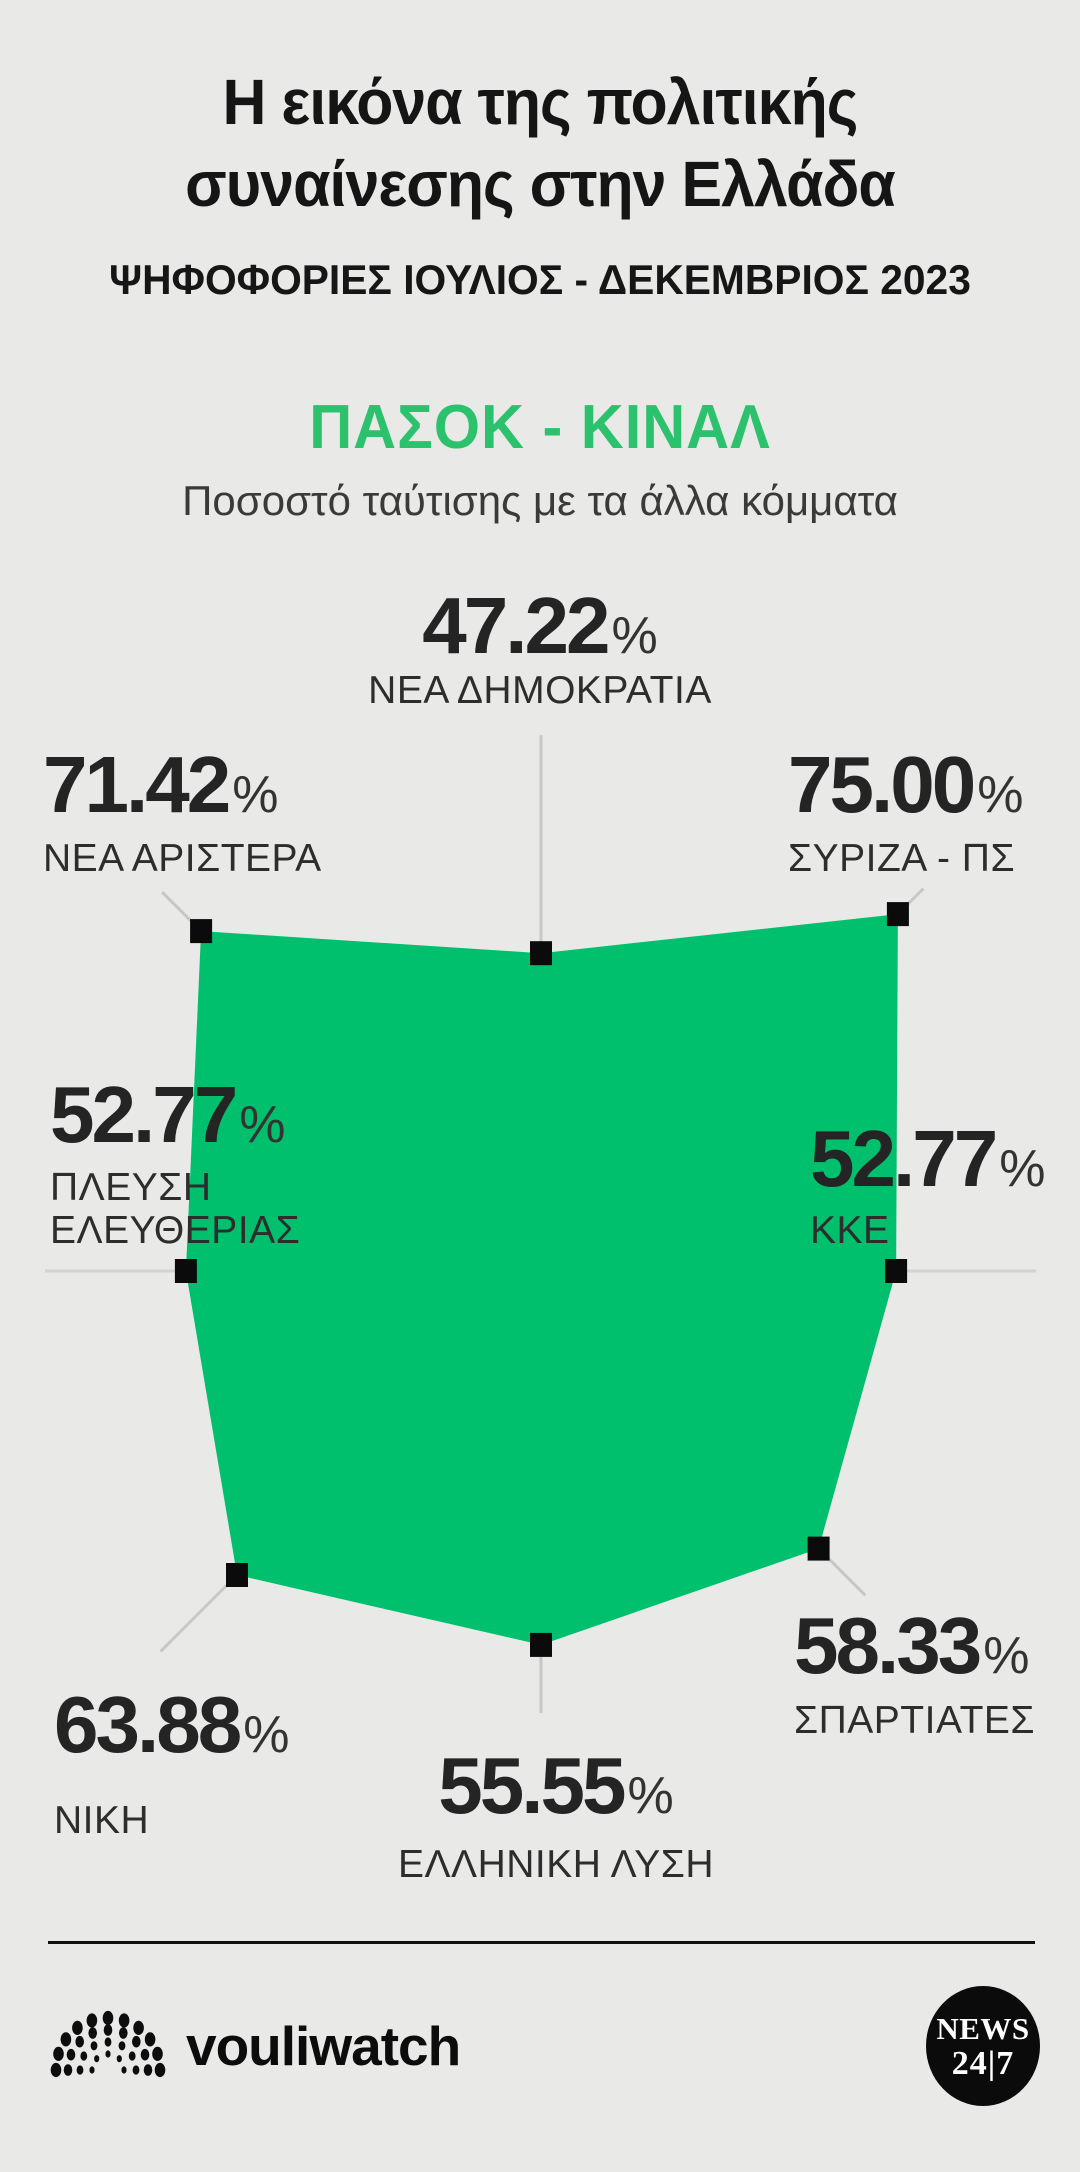 The image size is (1080, 2172). What do you see at coordinates (541, 953) in the screenshot?
I see `vertex-marker-nea-dimokratia` at bounding box center [541, 953].